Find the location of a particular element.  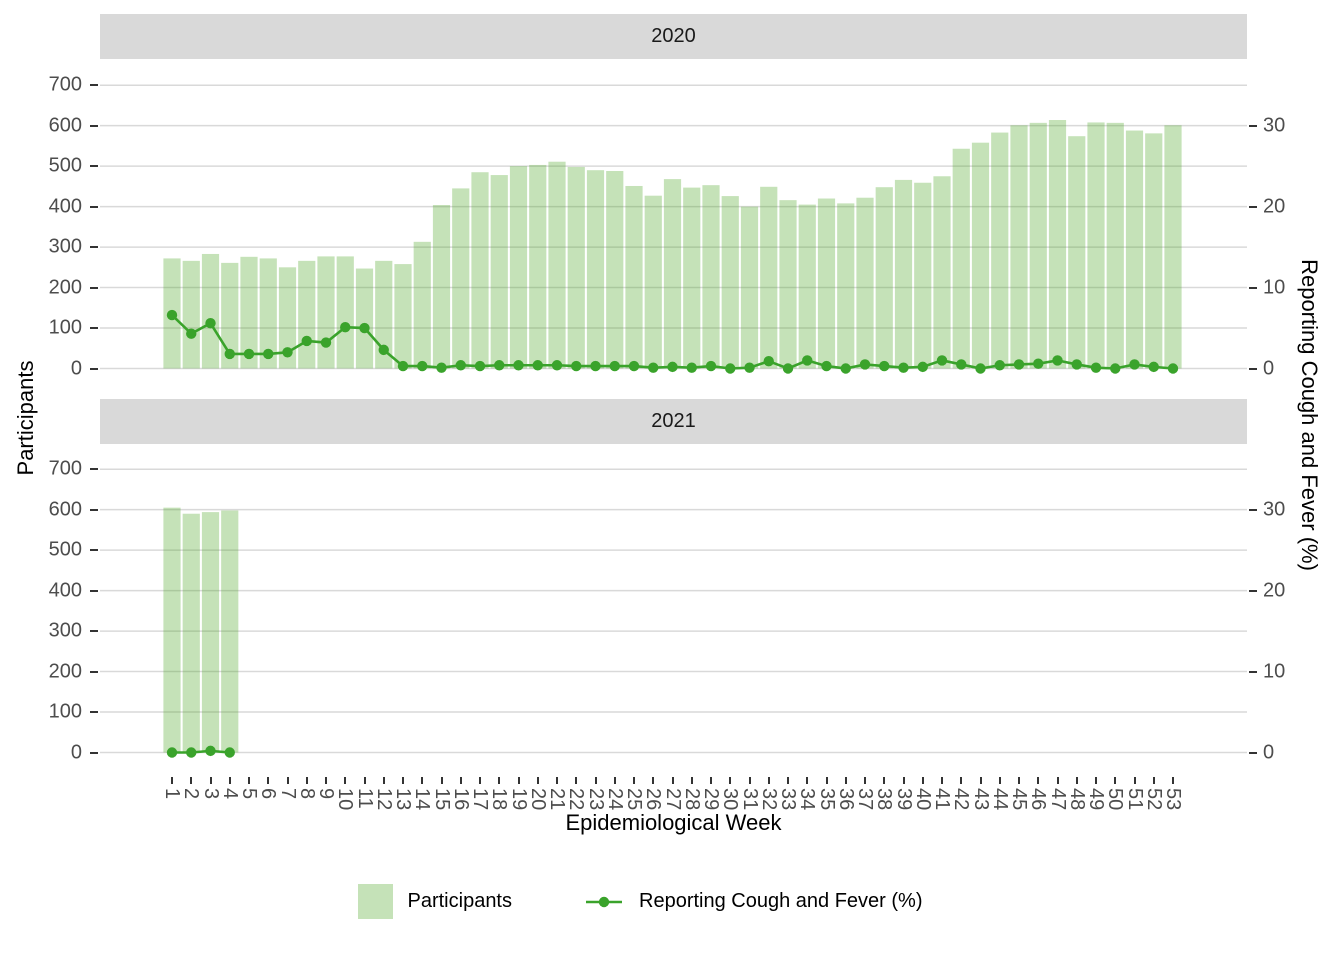

participants-bar-w37 is located at coordinates (865, 283).